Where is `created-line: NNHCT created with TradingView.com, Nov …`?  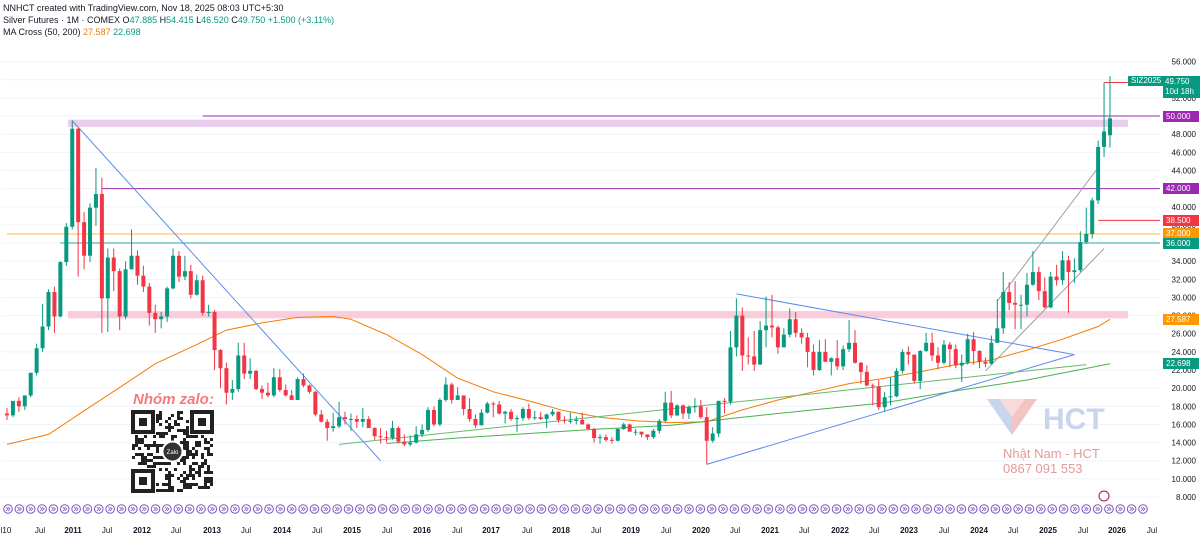
created-line: NNHCT created with TradingView.com, Nov … is located at coordinates (143, 8).